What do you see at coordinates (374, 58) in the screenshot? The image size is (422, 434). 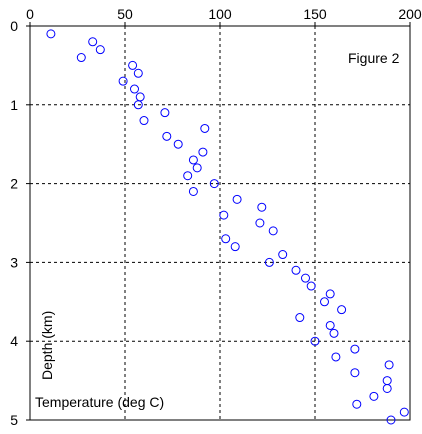 I see `figure-annotation: Figure 2` at bounding box center [374, 58].